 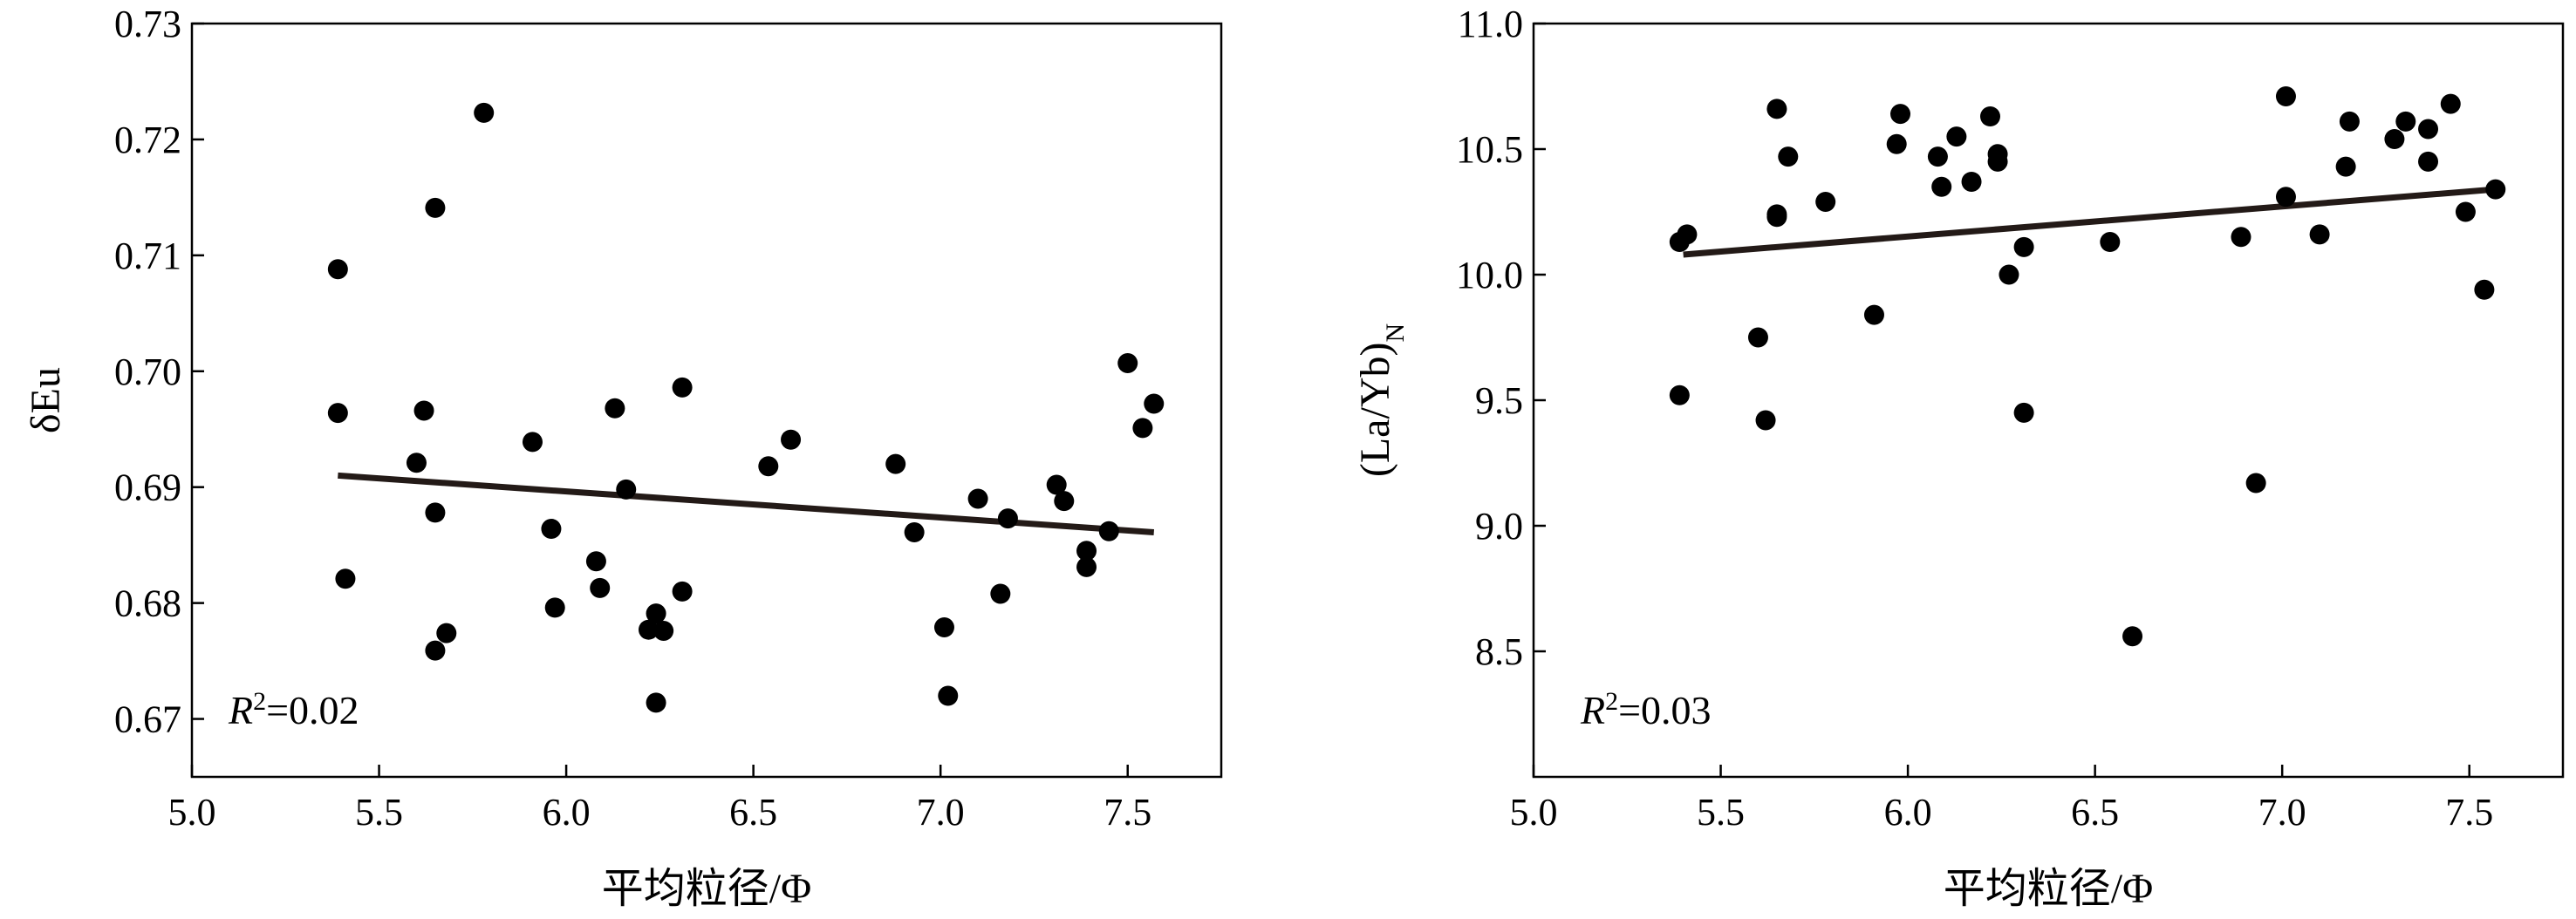 What do you see at coordinates (1499, 400) in the screenshot?
I see `y-tick-label: 9.5` at bounding box center [1499, 400].